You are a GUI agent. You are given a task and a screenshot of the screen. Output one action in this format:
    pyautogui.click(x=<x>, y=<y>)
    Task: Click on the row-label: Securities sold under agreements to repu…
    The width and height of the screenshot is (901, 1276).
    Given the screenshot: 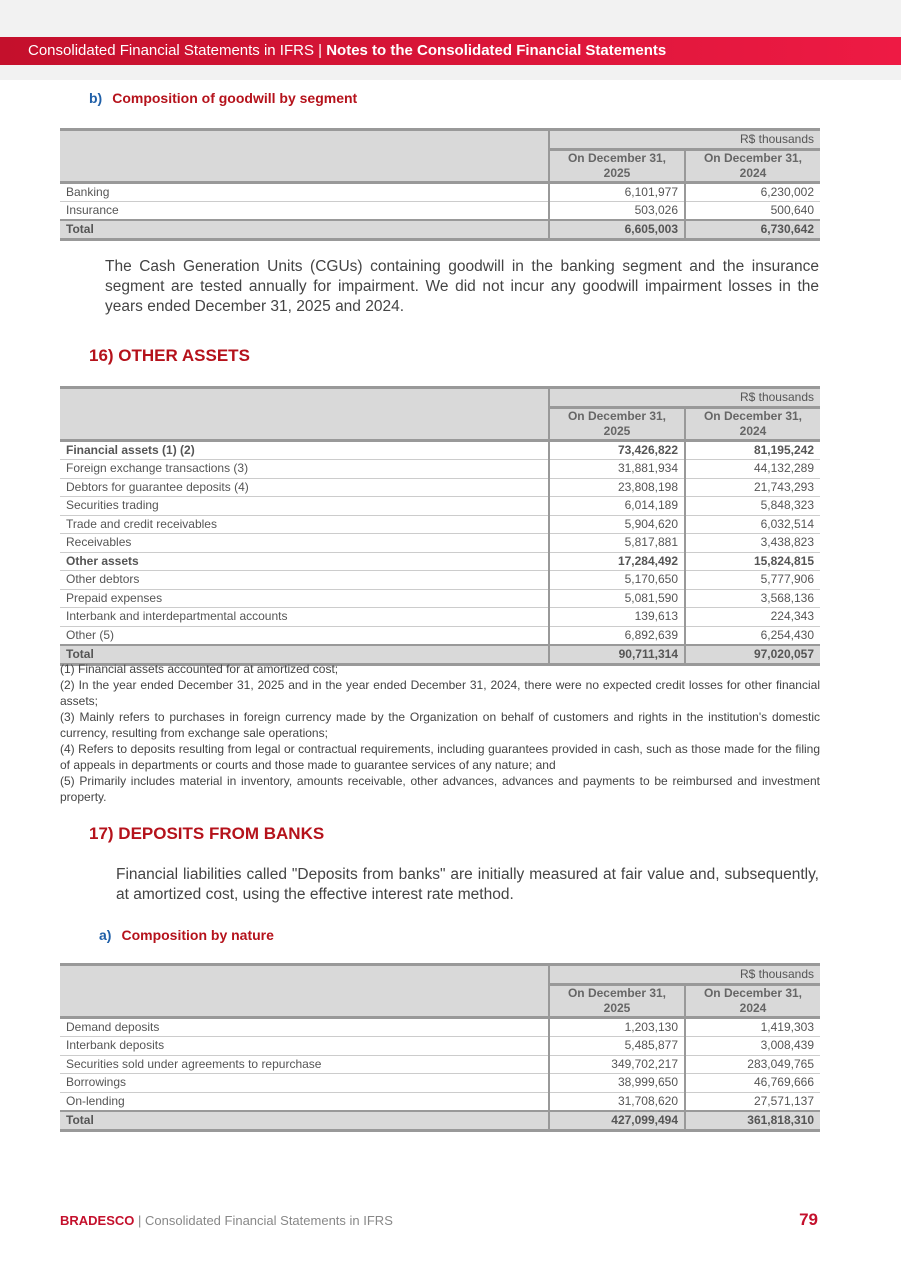 What is the action you would take?
    pyautogui.click(x=304, y=1064)
    